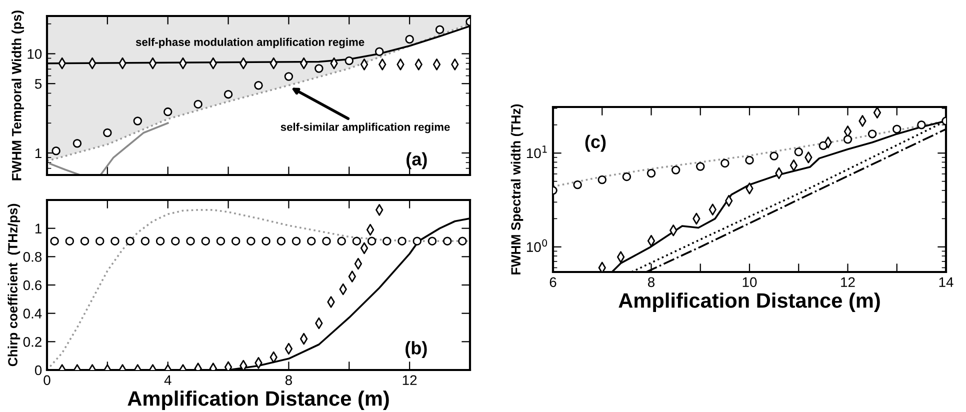 Image resolution: width=966 pixels, height=412 pixels. I want to click on y-axis-title: FWHM Spectral width (THz), so click(517, 189).